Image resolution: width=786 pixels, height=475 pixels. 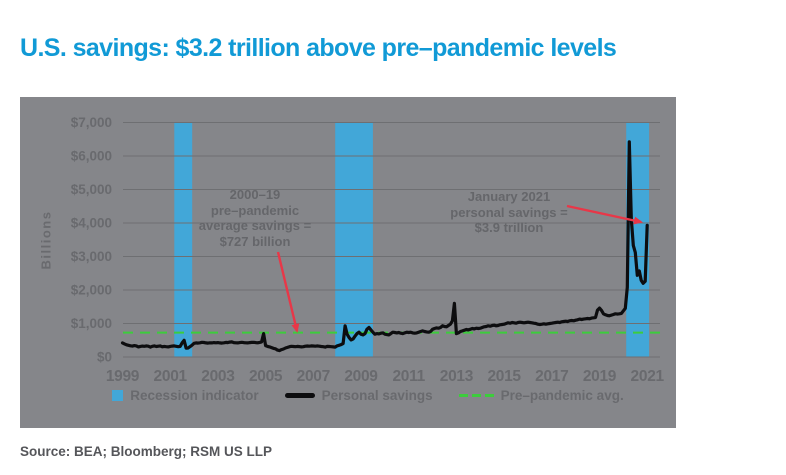 What do you see at coordinates (91, 156) in the screenshot?
I see `svg-text: $6,000` at bounding box center [91, 156].